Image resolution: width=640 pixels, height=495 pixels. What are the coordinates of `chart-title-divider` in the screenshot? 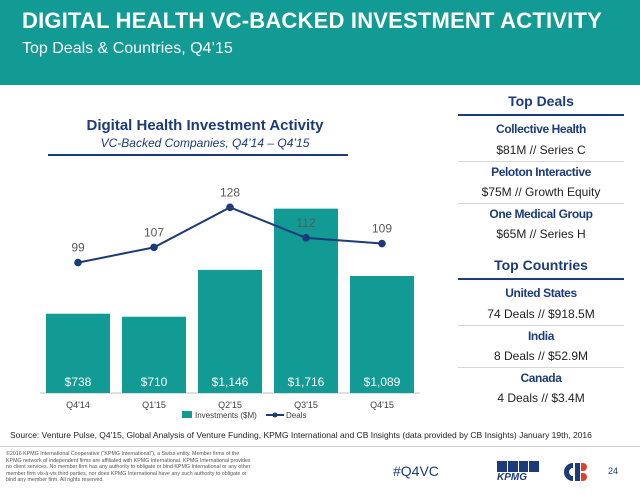 It's located at (198, 155).